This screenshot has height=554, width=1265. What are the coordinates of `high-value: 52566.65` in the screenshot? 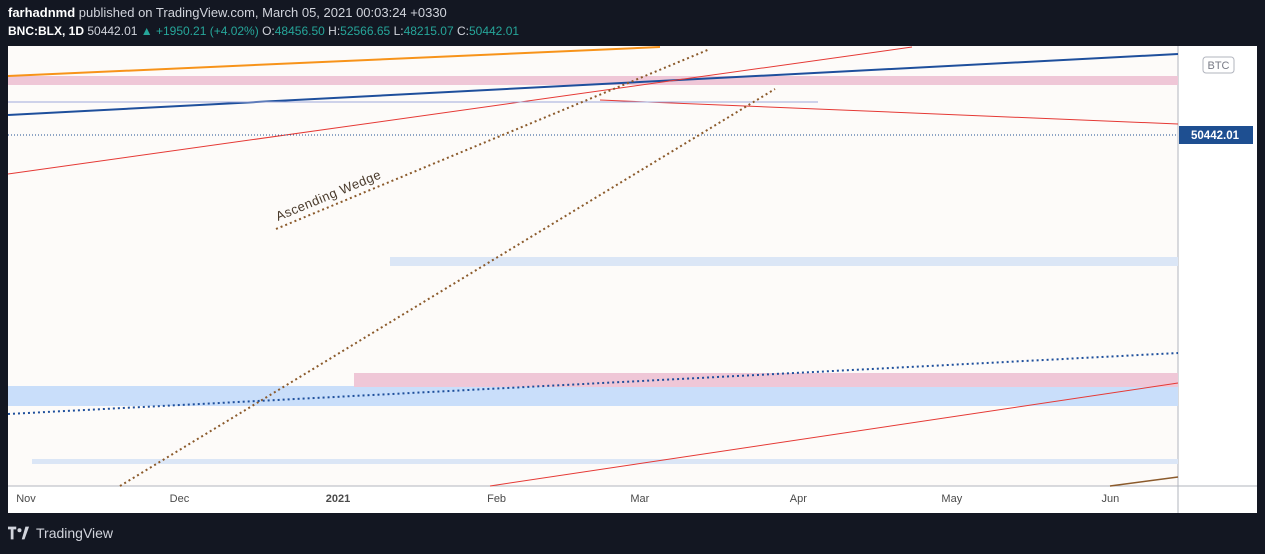 It's located at (365, 31).